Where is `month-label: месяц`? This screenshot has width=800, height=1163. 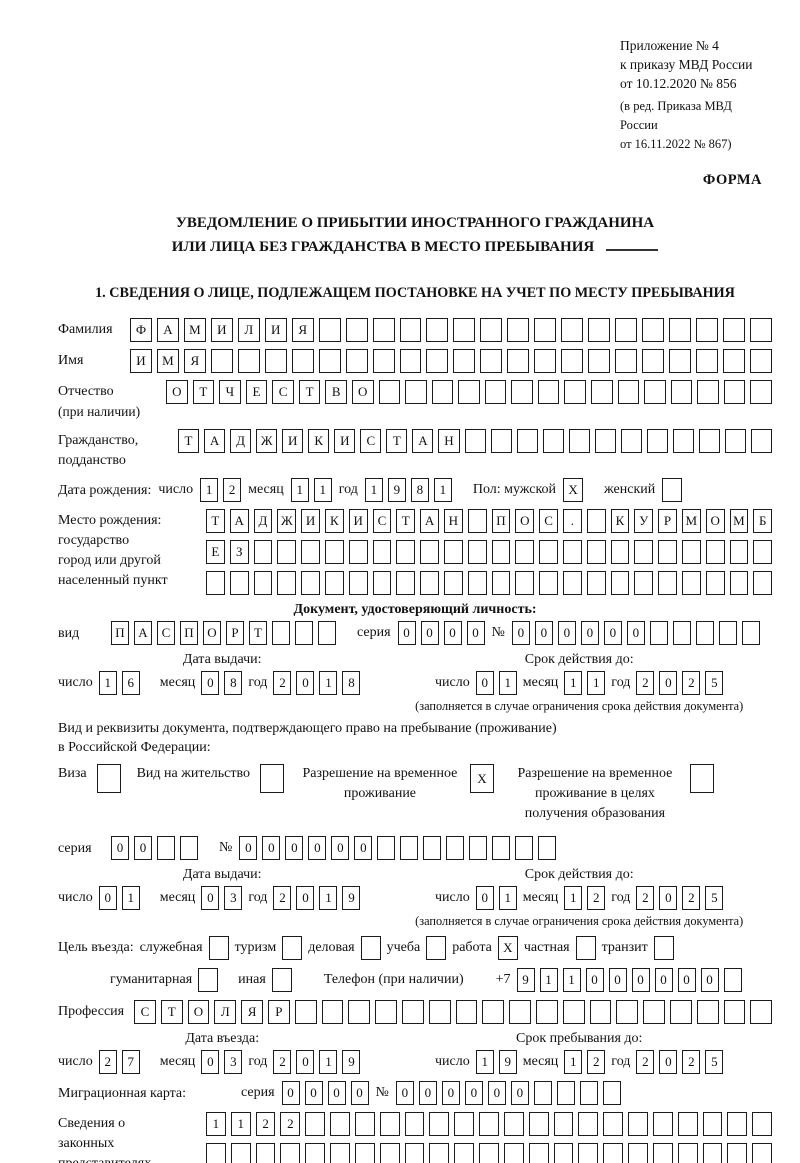
month-label: месяц is located at coordinates (177, 897).